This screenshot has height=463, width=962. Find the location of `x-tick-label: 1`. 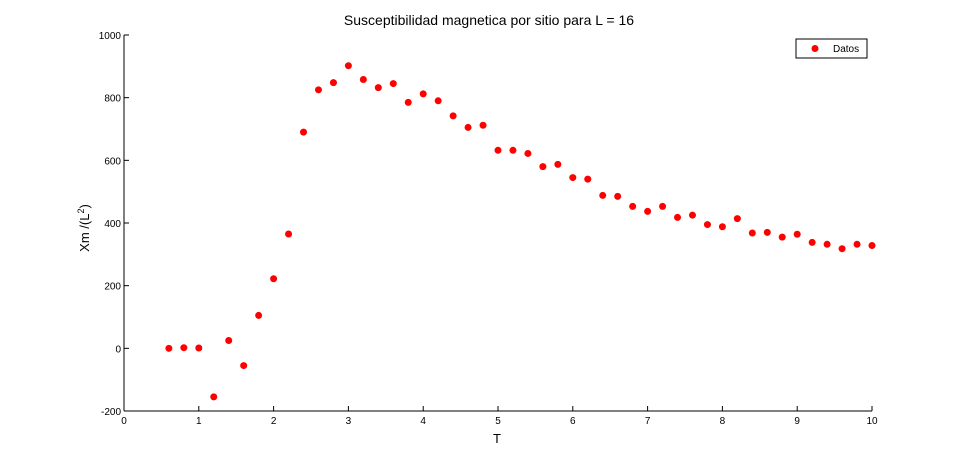

x-tick-label: 1 is located at coordinates (199, 421).